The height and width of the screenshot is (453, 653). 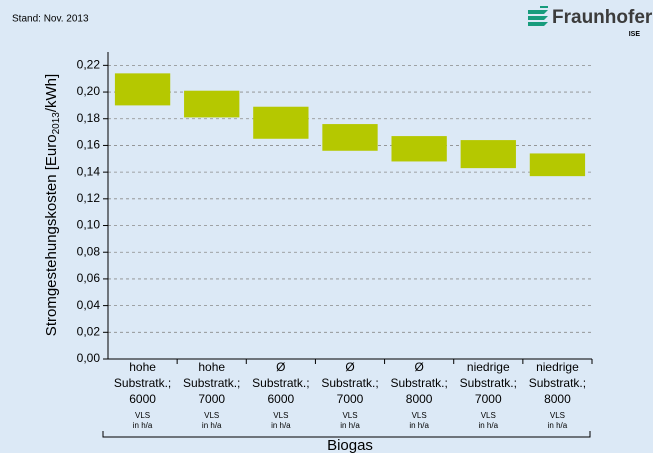 What do you see at coordinates (635, 34) in the screenshot?
I see `logo-sub: ISE` at bounding box center [635, 34].